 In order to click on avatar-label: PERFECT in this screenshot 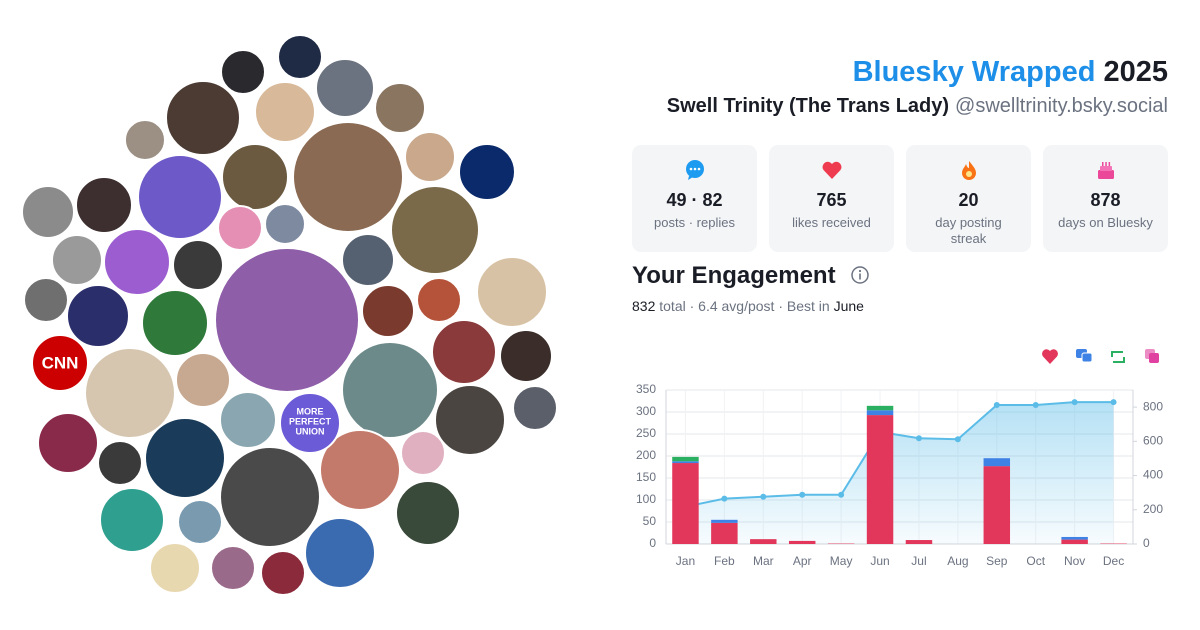, I will do `click(310, 421)`.